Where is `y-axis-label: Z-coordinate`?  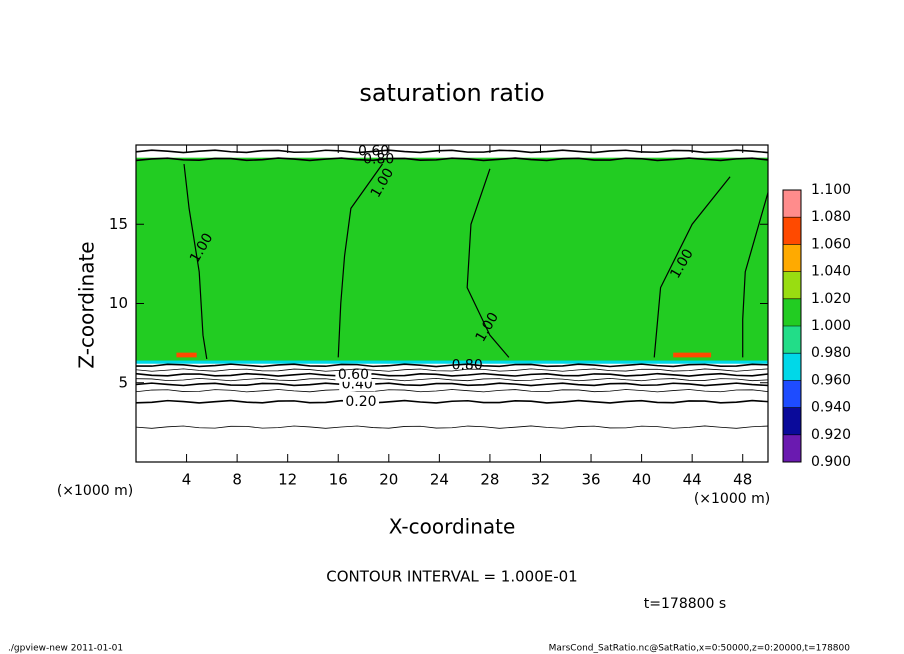 y-axis-label: Z-coordinate is located at coordinates (87, 304).